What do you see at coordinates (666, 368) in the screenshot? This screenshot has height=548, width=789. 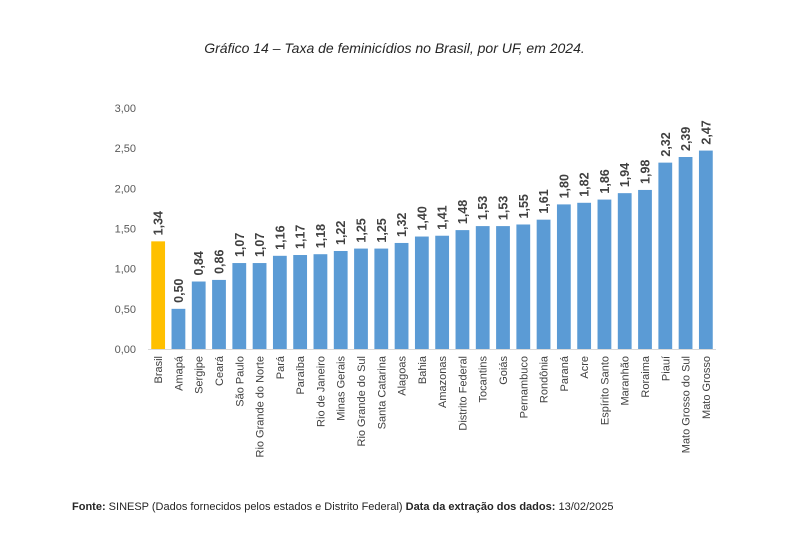 I see `x-tick-label: Piauí` at bounding box center [666, 368].